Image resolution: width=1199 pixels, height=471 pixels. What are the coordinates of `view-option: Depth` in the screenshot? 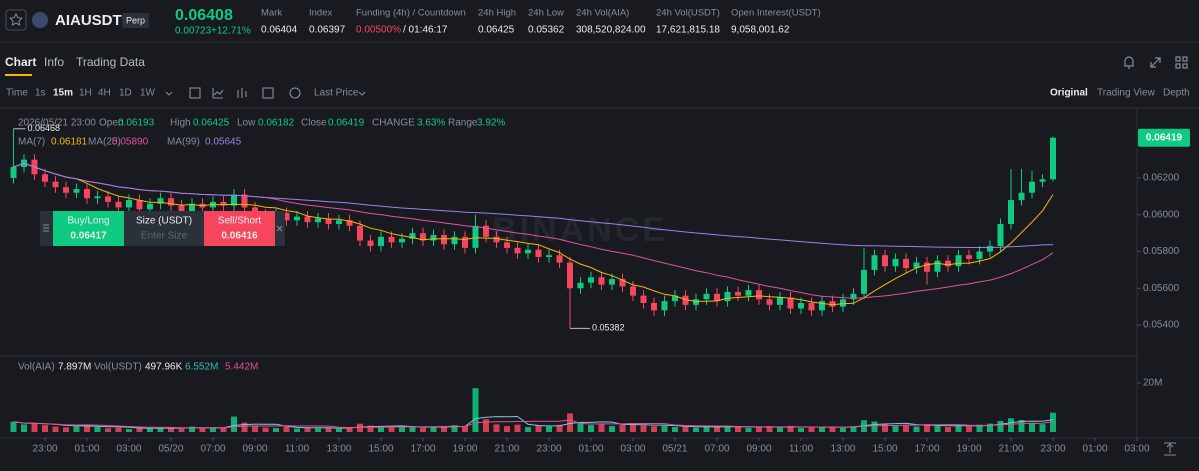 It's located at (1176, 93).